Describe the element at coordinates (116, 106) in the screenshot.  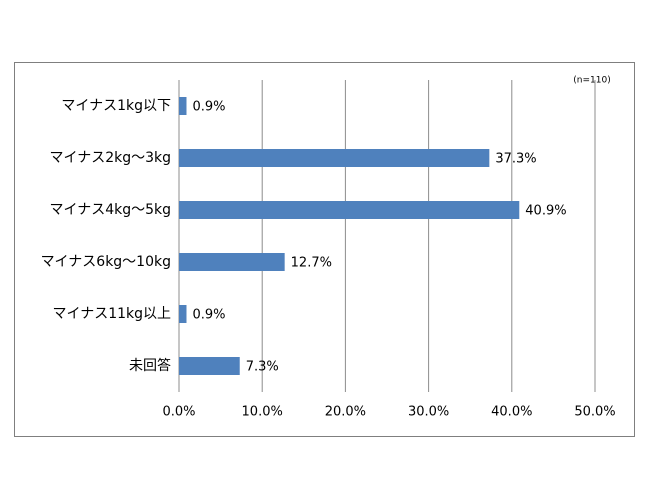
I see `y-tick-label: マイナス1kg以下` at that location.